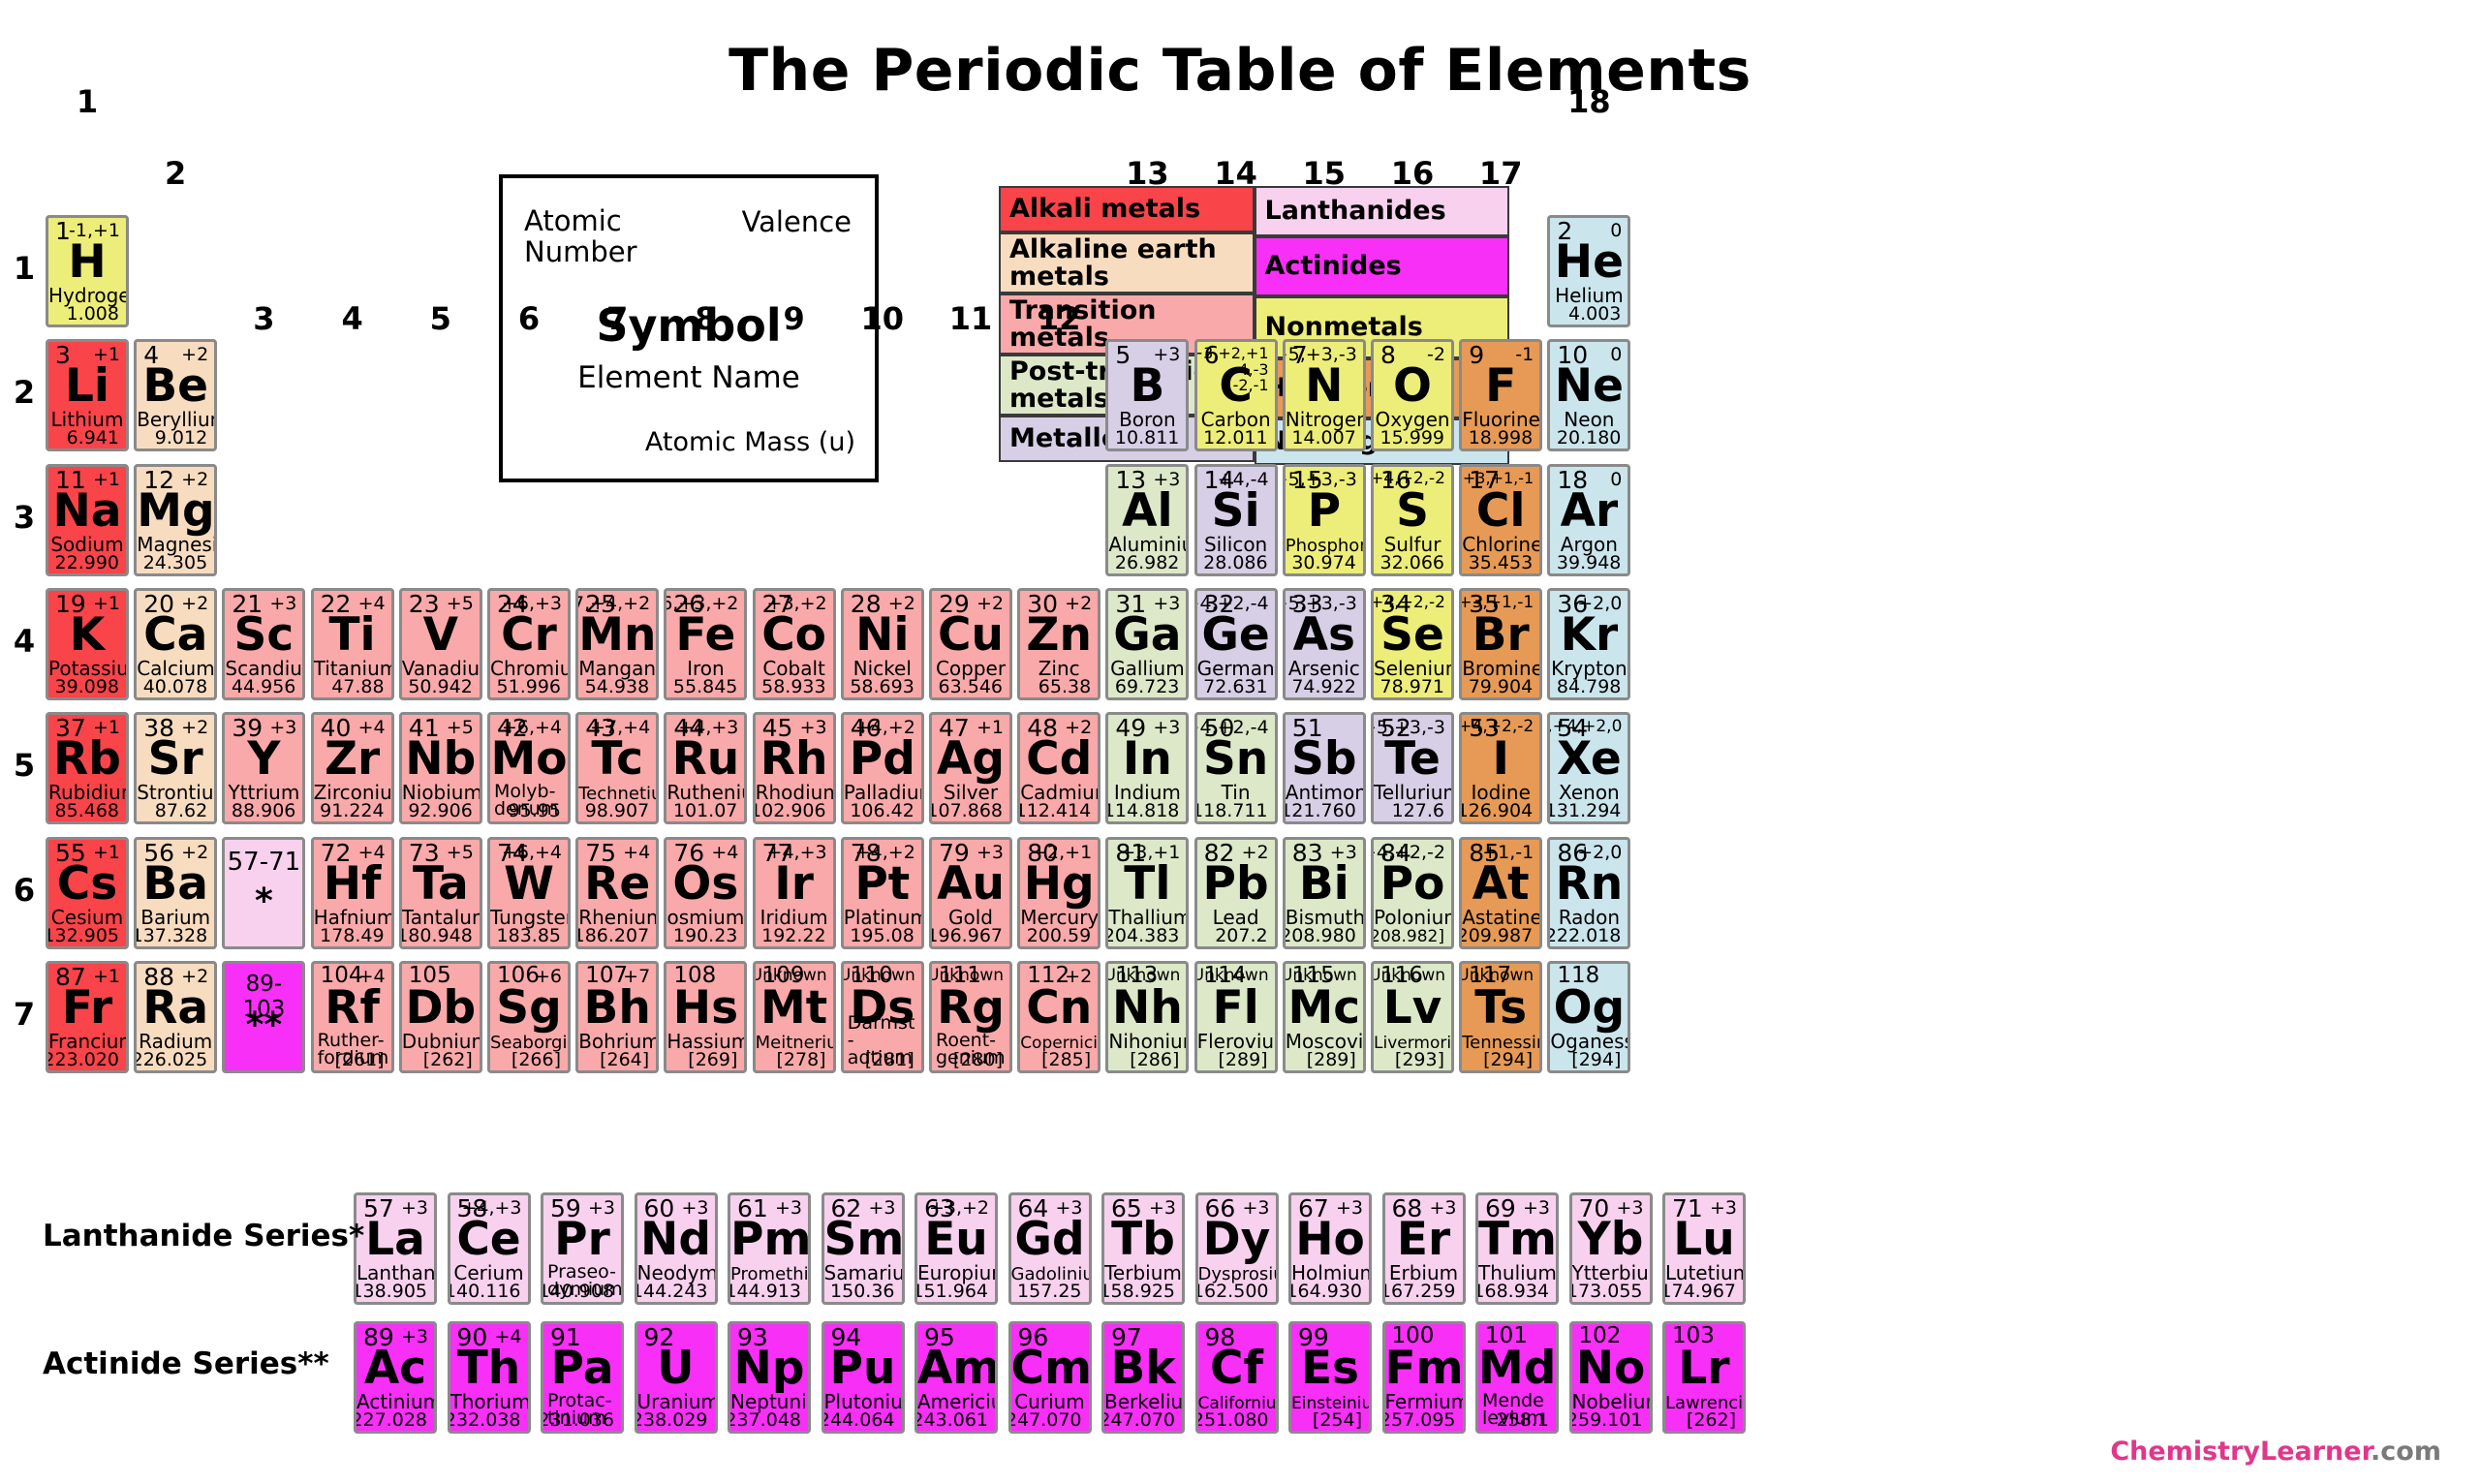 The image size is (2480, 1484). What do you see at coordinates (1236, 1016) in the screenshot?
I see `element-cell-fl: 114UnknownFlFlerovium[289]` at bounding box center [1236, 1016].